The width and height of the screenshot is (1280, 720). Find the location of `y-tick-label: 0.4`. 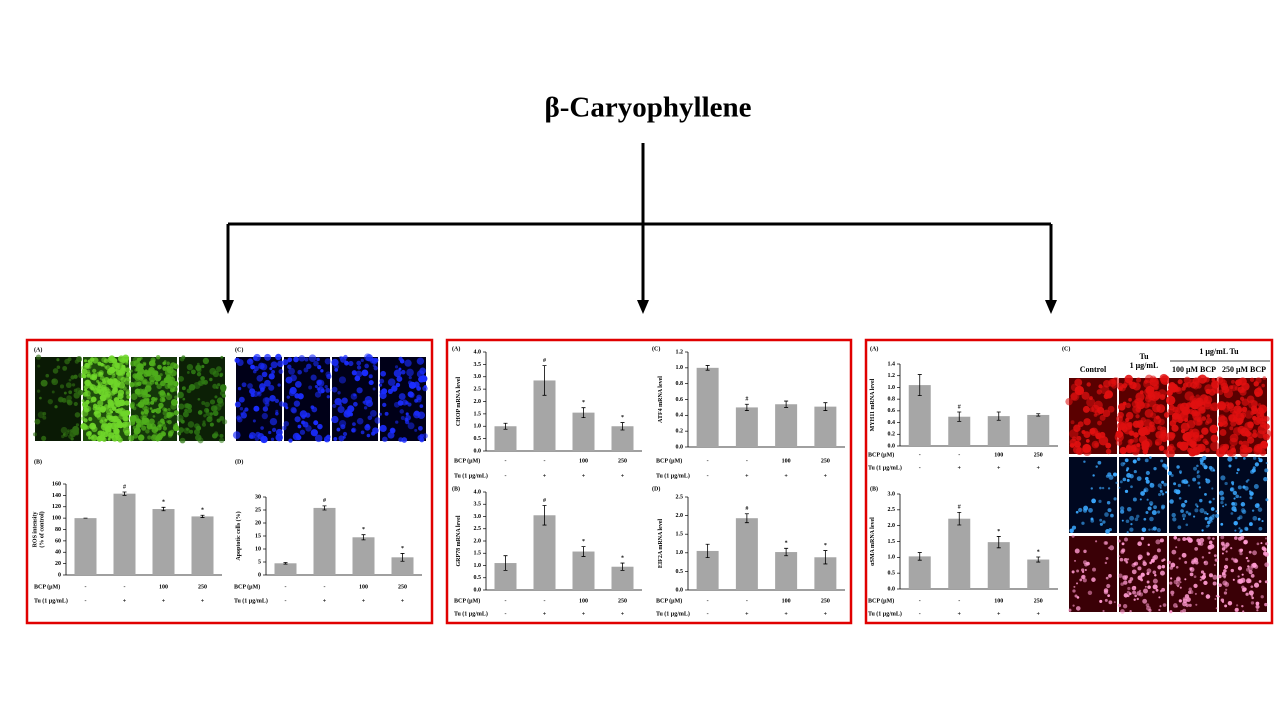

y-tick-label: 0.4 is located at coordinates (680, 416).